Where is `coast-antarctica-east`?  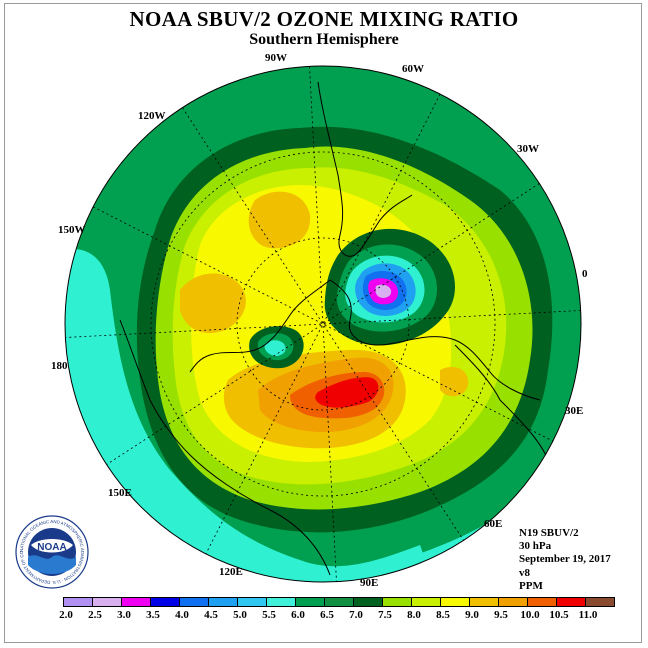
coast-antarctica-east is located at coordinates (435, 340).